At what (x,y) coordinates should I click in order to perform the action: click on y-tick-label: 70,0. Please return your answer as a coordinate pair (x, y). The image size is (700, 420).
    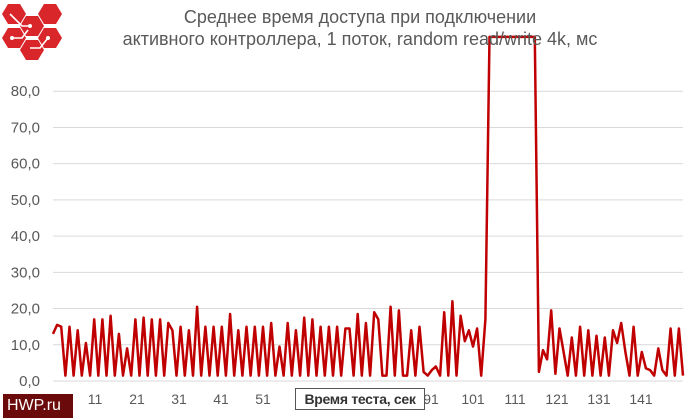
    Looking at the image, I should click on (25, 127).